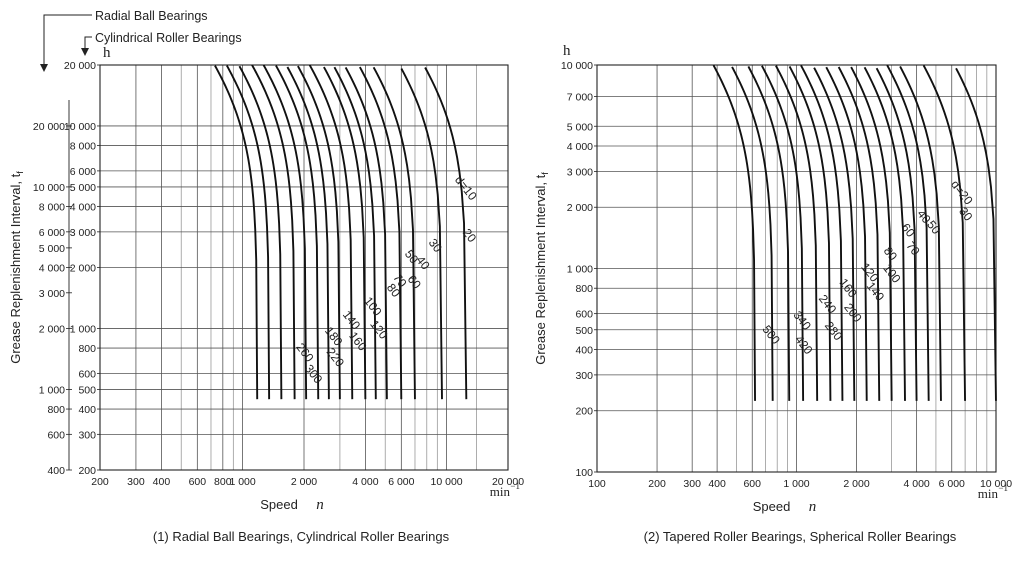 The height and width of the screenshot is (562, 1012). Describe the element at coordinates (580, 127) in the screenshot. I see `y-tick-label: 5 000` at that location.